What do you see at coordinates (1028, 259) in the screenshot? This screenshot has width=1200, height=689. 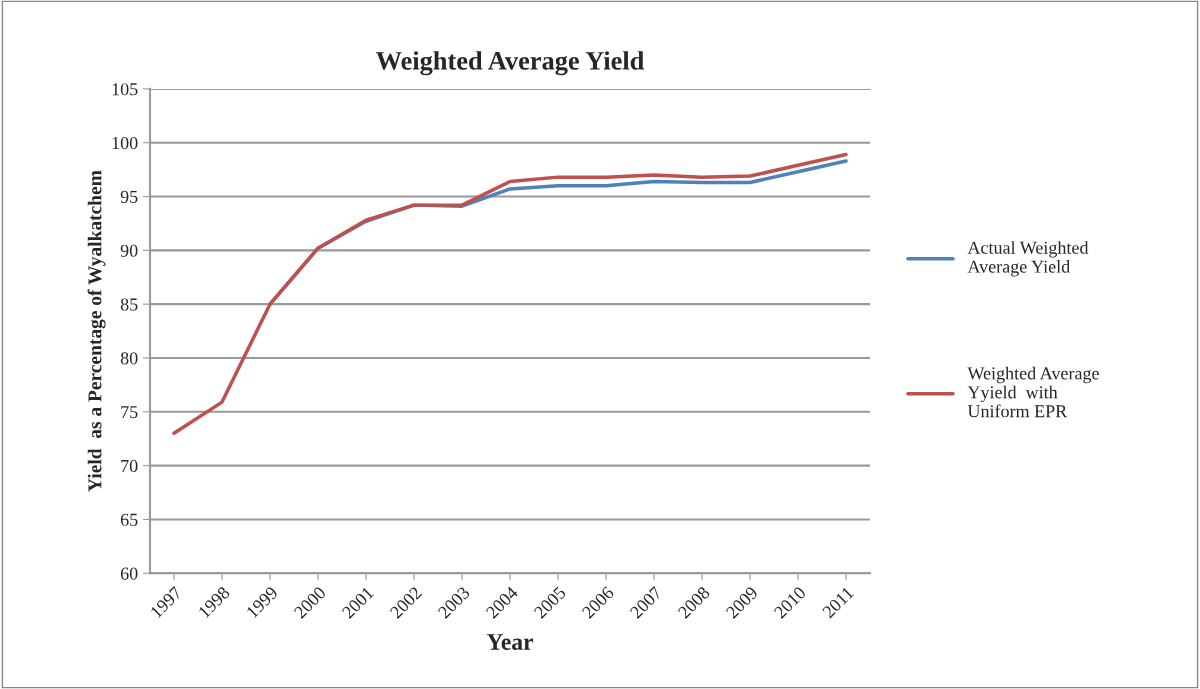 I see `legend-label: Actual Weighted Average Yield` at bounding box center [1028, 259].